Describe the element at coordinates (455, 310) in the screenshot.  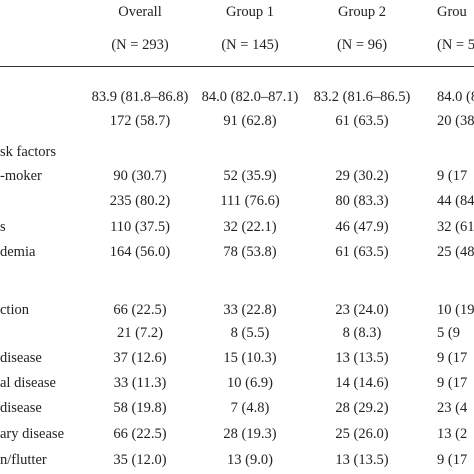
I see `cell-value: 10 (19` at that location.